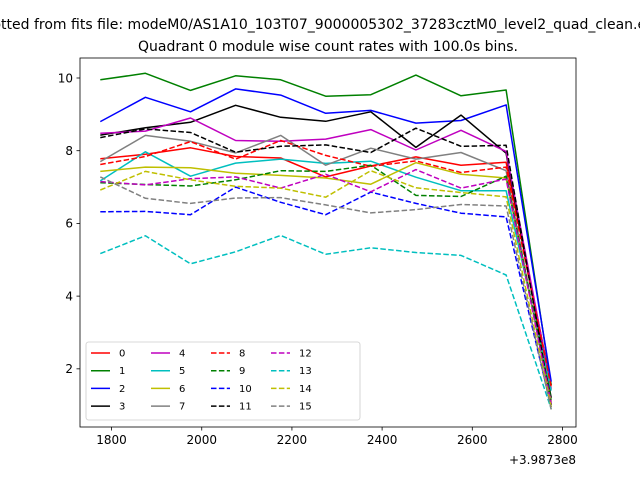 The height and width of the screenshot is (480, 640). What do you see at coordinates (305, 407) in the screenshot?
I see `legend-label-15: 15` at bounding box center [305, 407].